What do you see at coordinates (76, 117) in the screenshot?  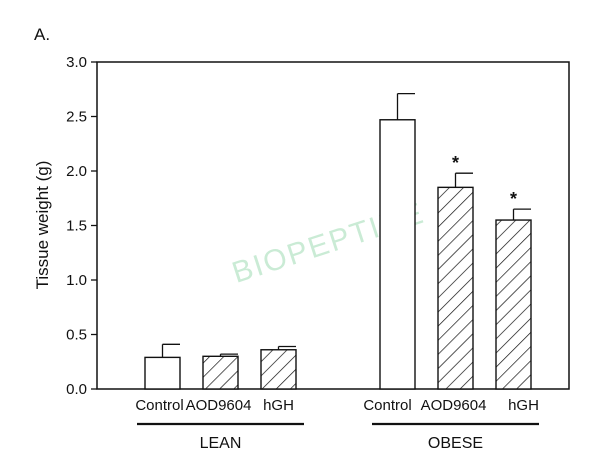 I see `y-tick-label: 2.5` at bounding box center [76, 117].